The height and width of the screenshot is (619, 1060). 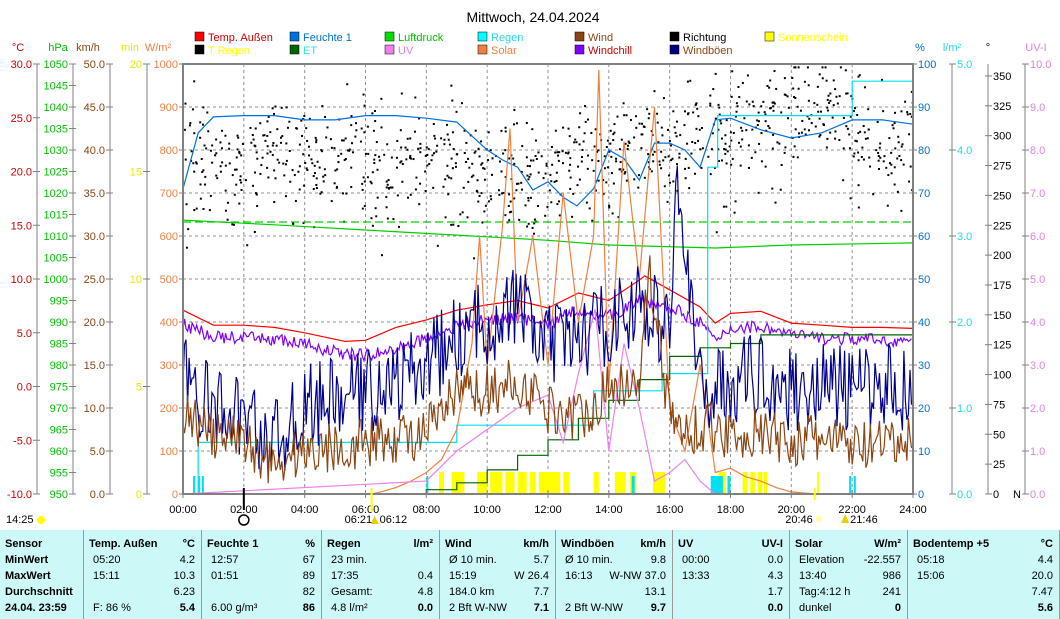 What do you see at coordinates (891, 576) in the screenshot?
I see `stats-value: 986` at bounding box center [891, 576].